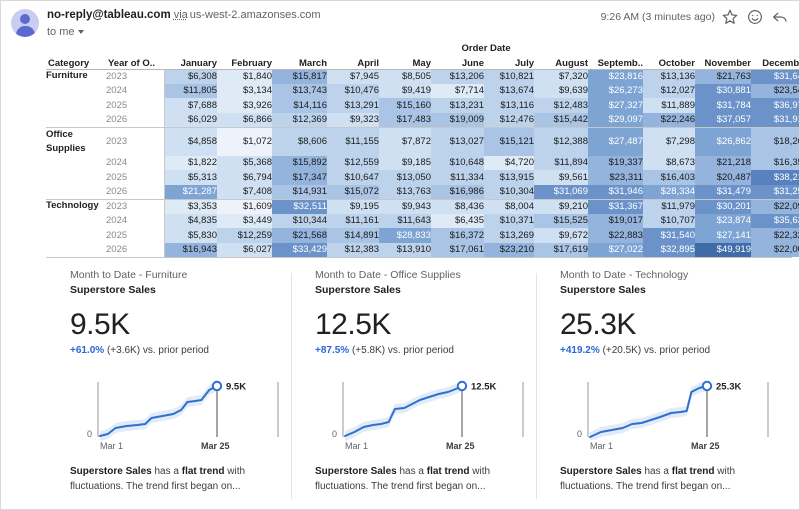 Image resolution: width=800 pixels, height=510 pixels. I want to click on col-header-month-8: Septemb.., so click(615, 62).